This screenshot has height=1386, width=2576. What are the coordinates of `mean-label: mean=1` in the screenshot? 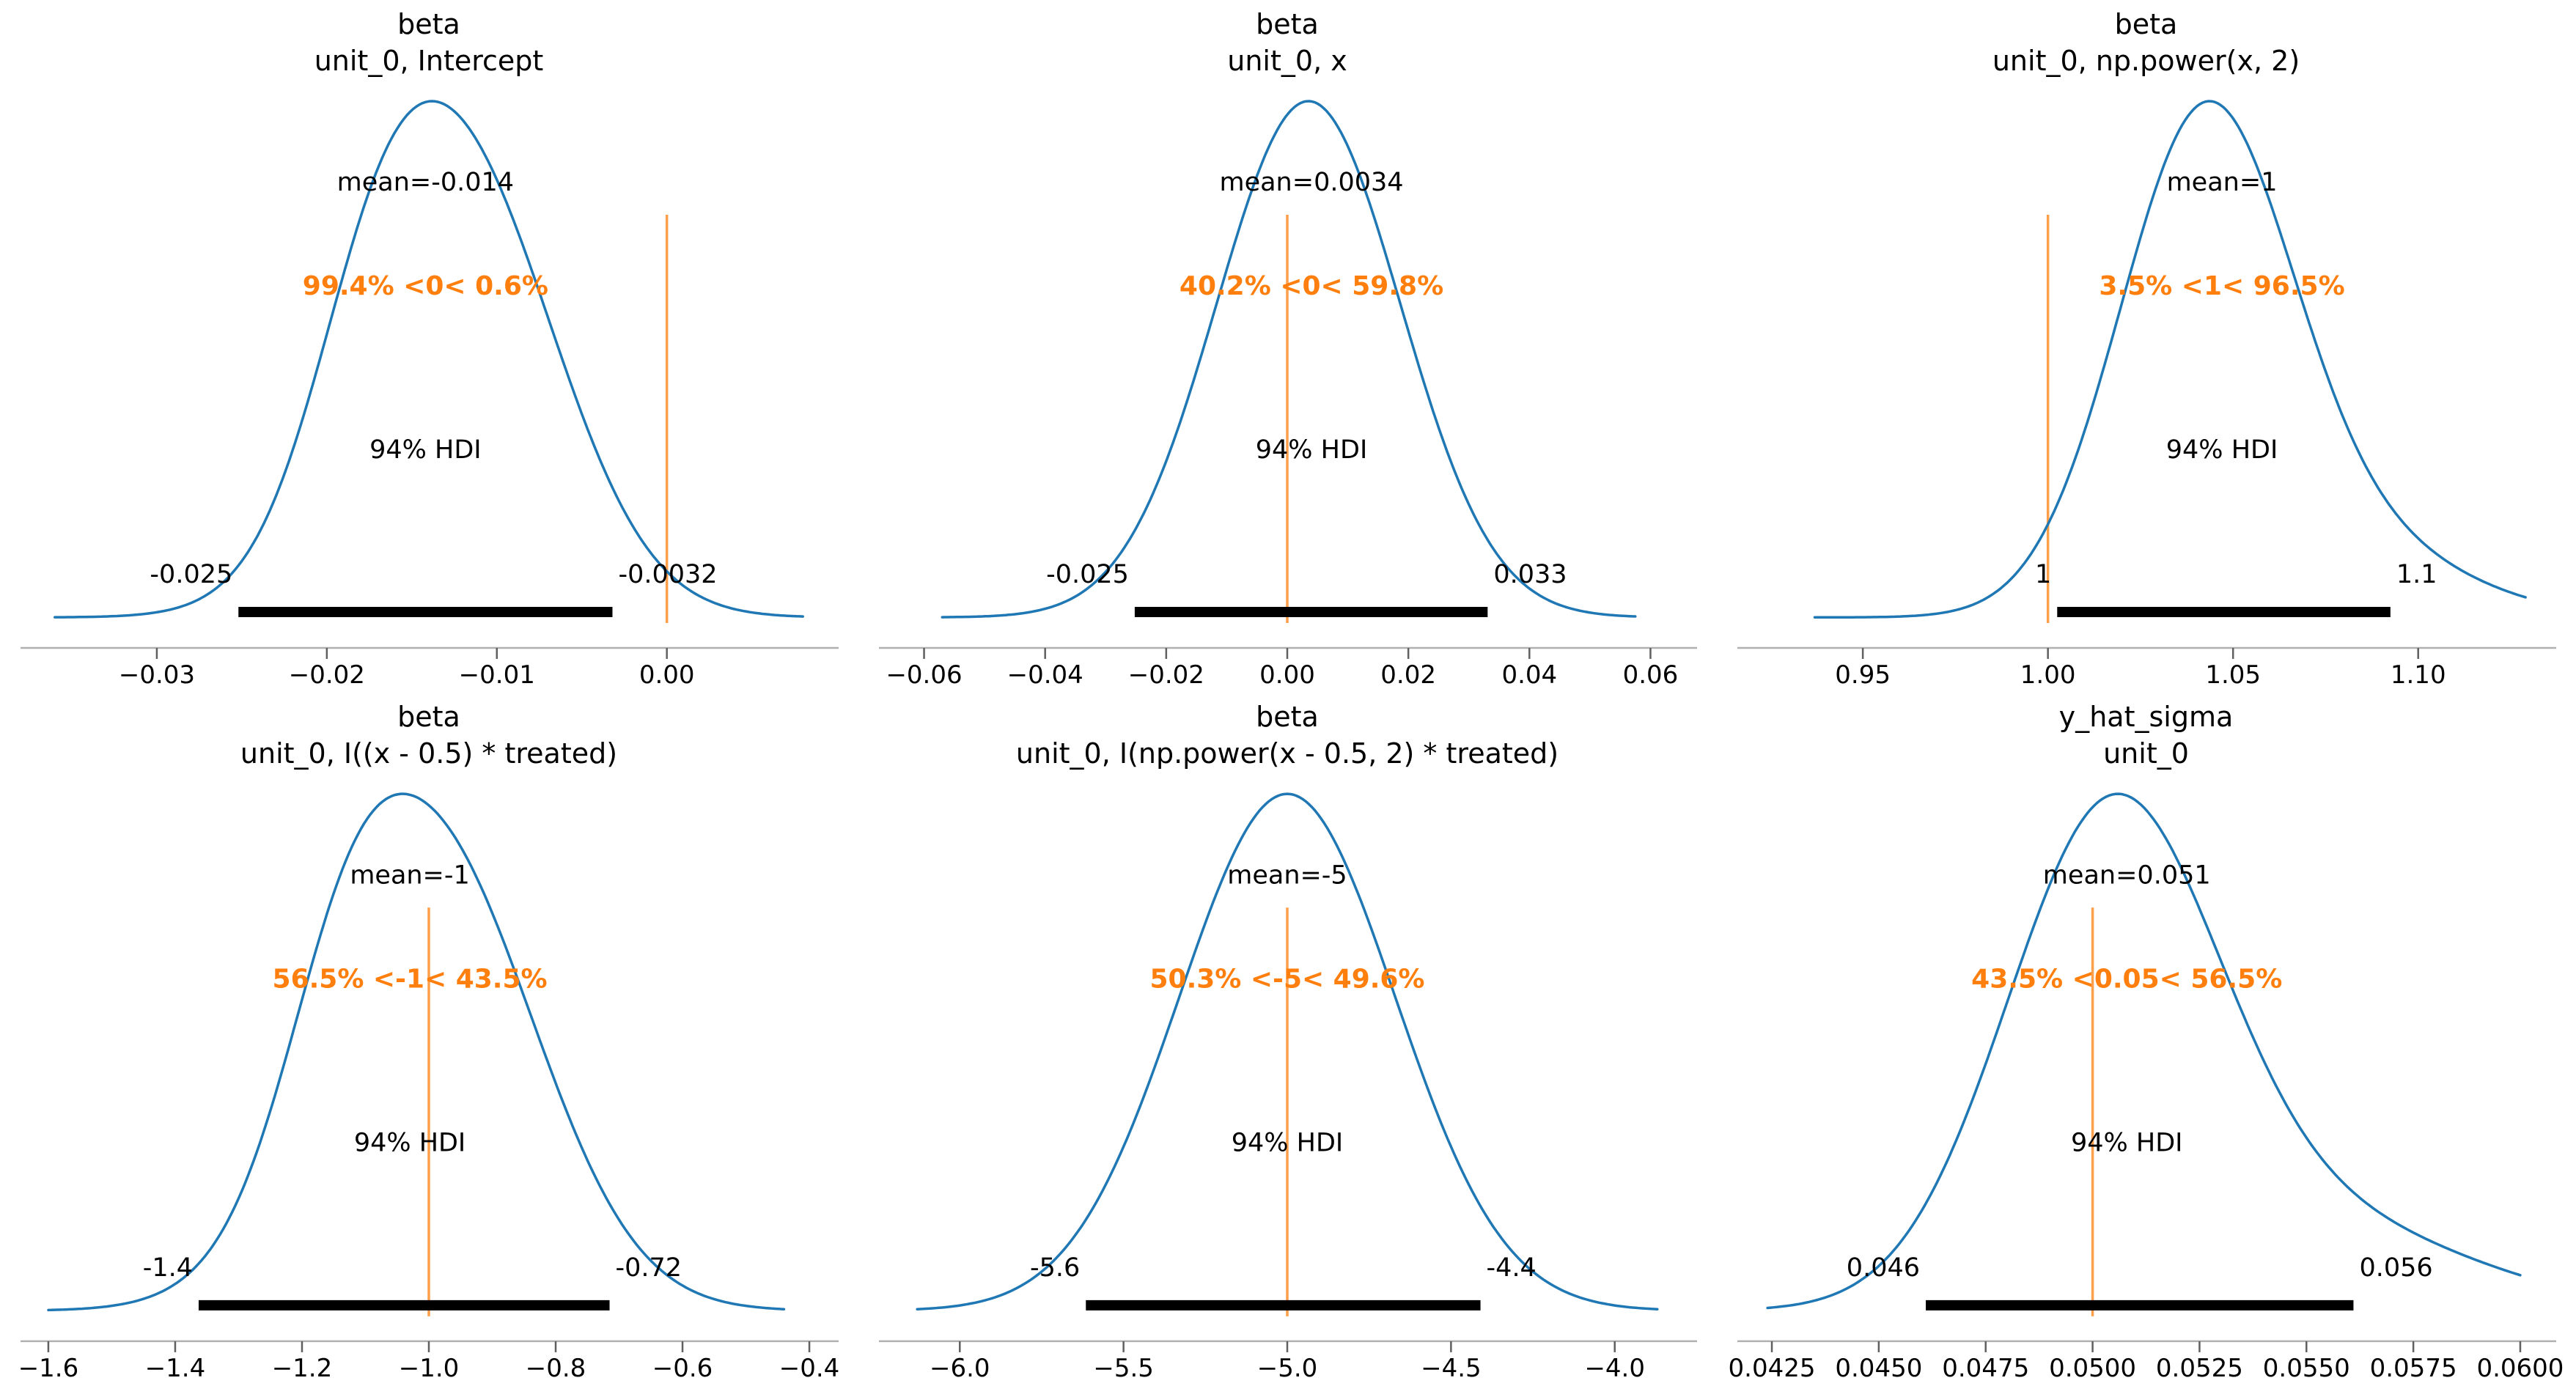 It's located at (2222, 183).